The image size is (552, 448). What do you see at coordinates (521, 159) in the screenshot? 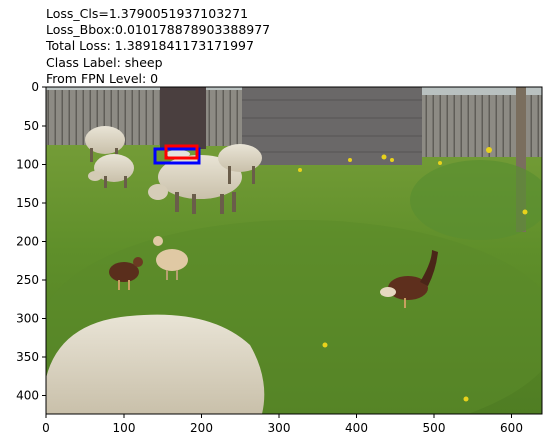
I see `fence-post` at bounding box center [521, 159].